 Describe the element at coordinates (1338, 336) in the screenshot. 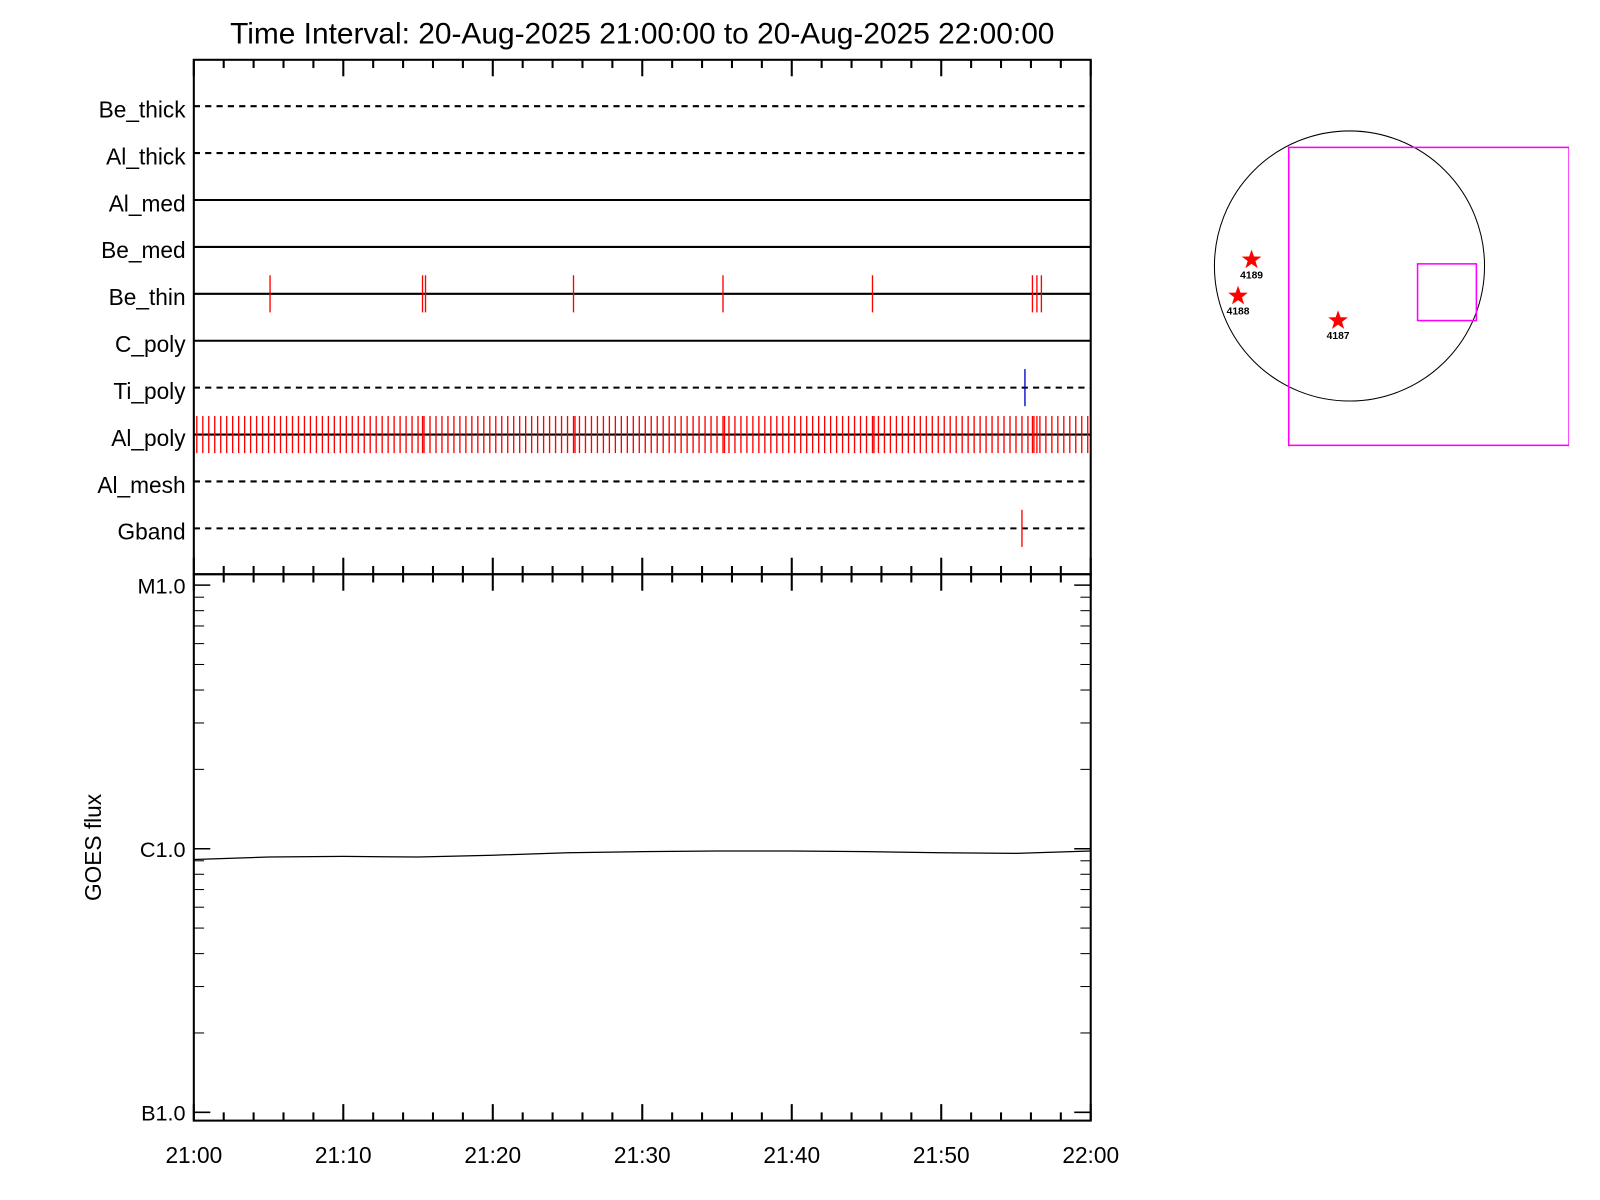

I see `region-label: 4187` at that location.